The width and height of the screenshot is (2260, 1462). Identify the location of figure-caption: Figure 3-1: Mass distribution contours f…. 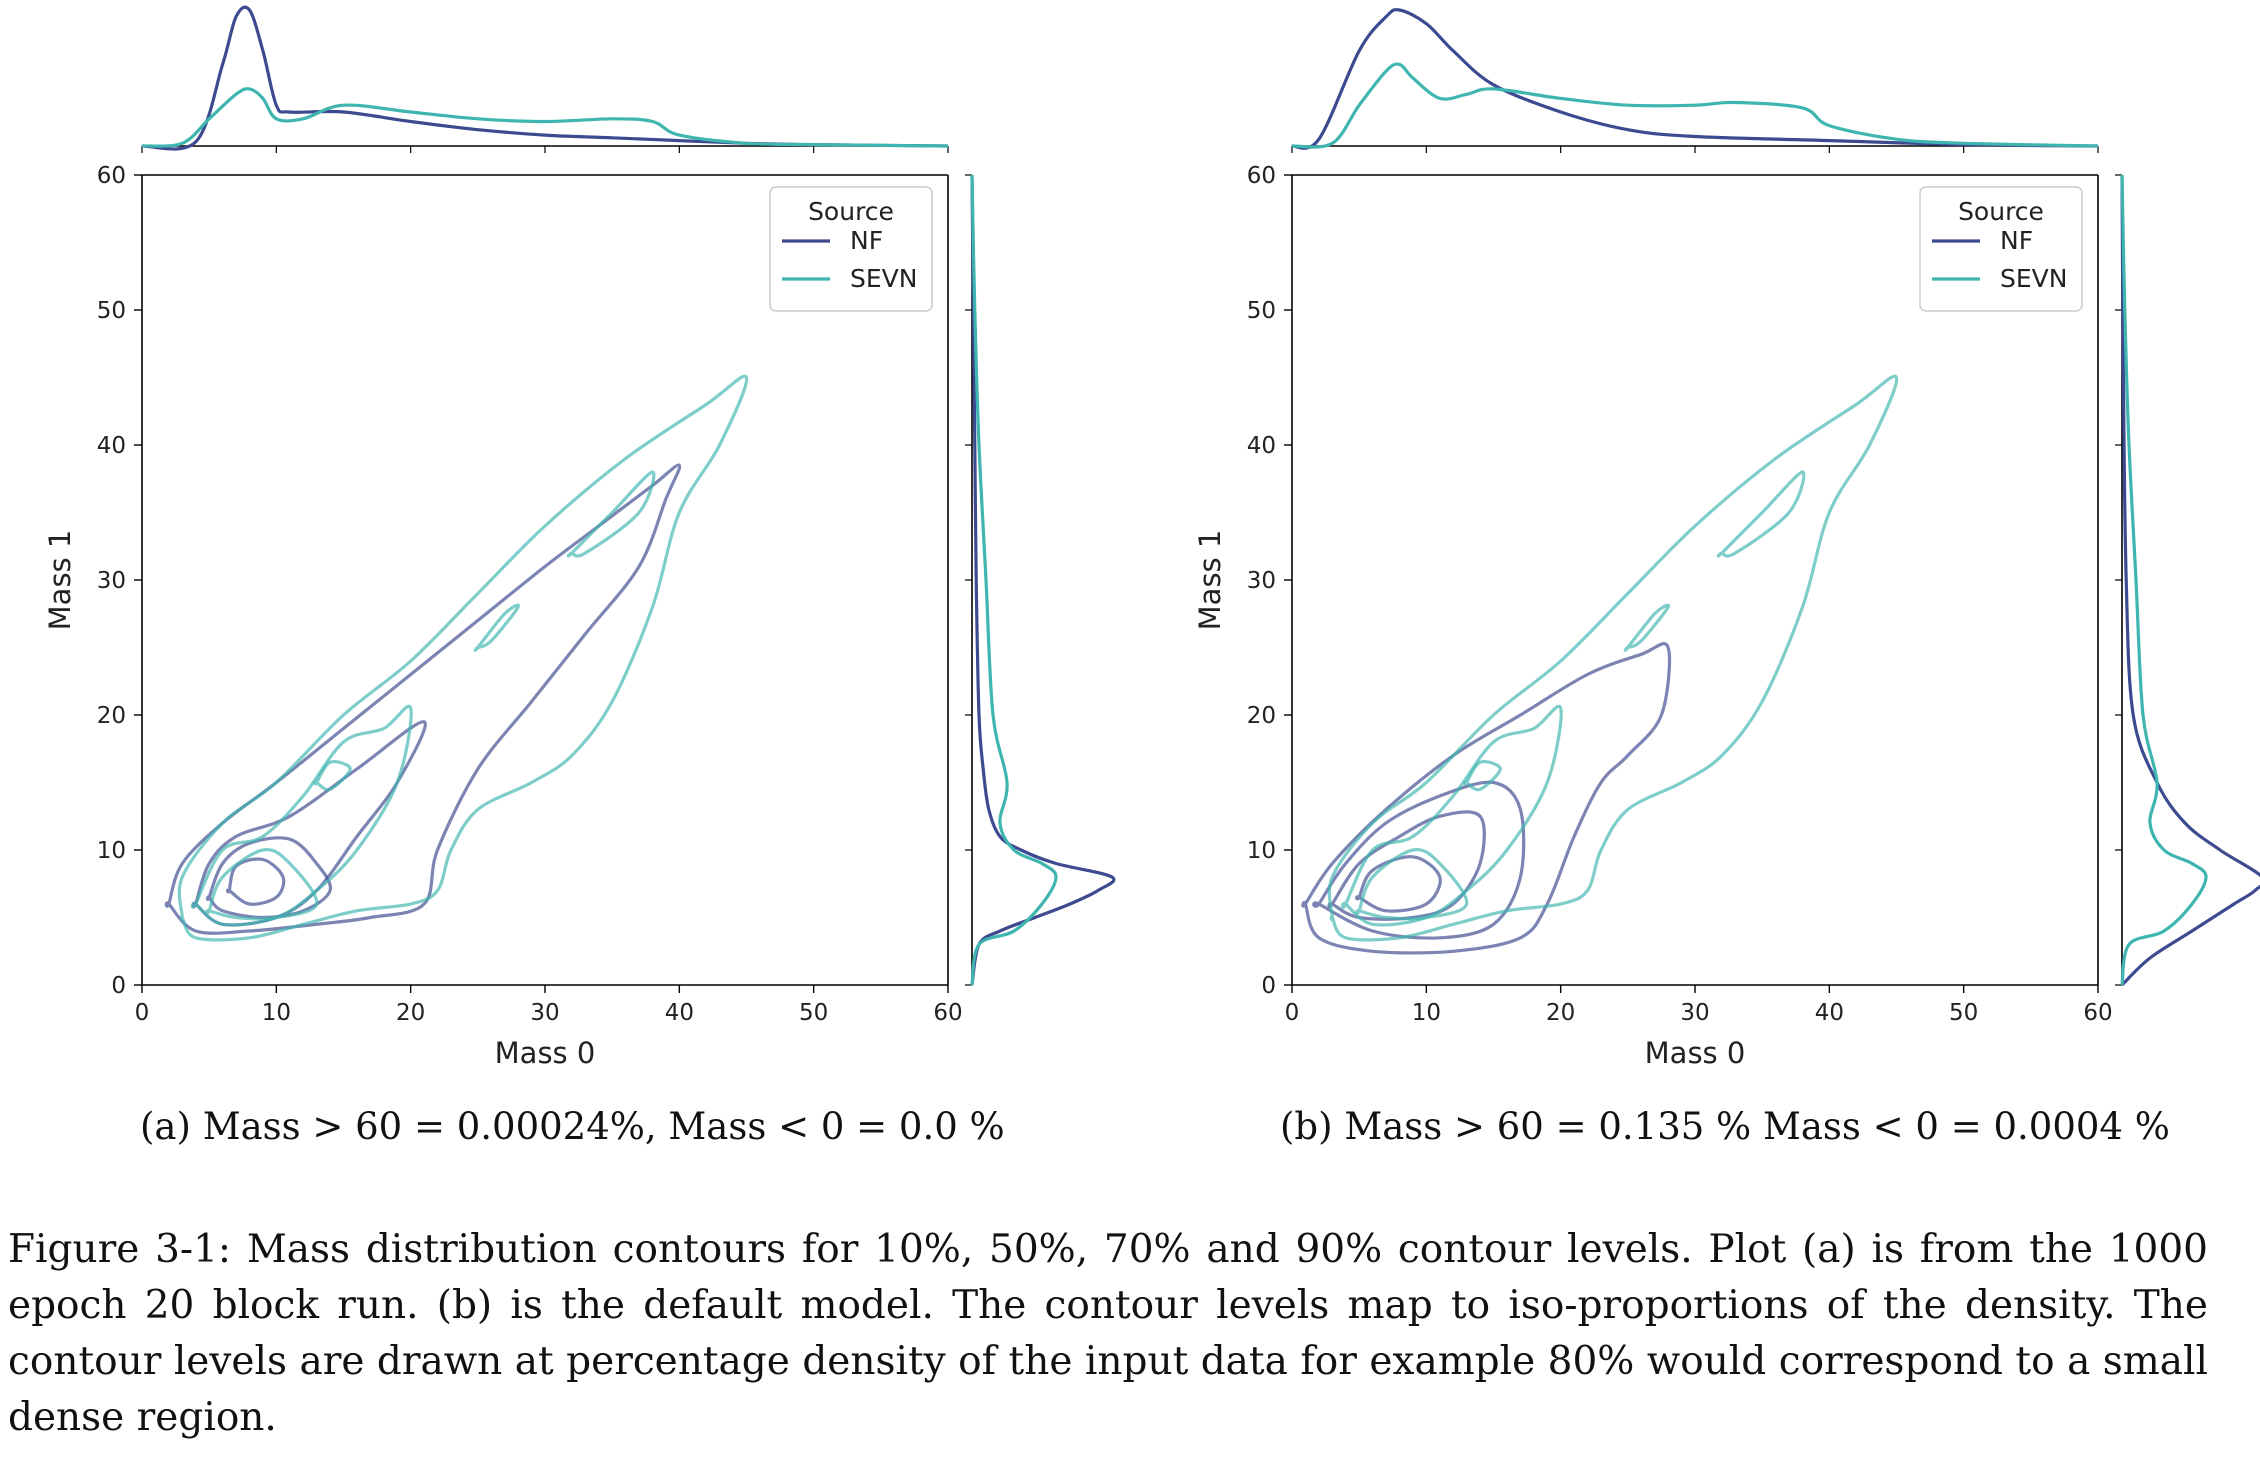
(1108, 1333).